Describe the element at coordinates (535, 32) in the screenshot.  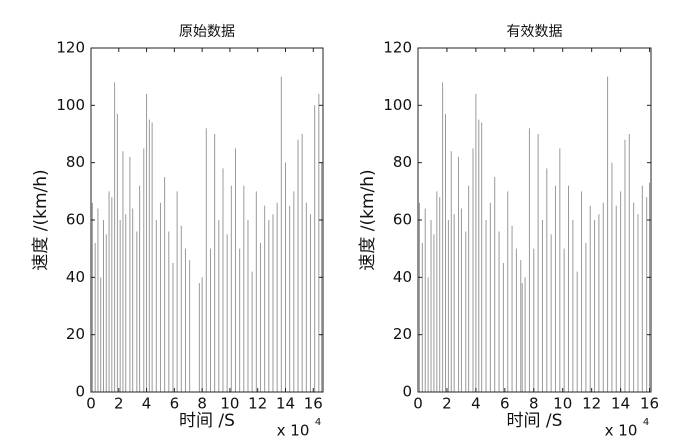
I see `subplot-title: 有效数据` at that location.